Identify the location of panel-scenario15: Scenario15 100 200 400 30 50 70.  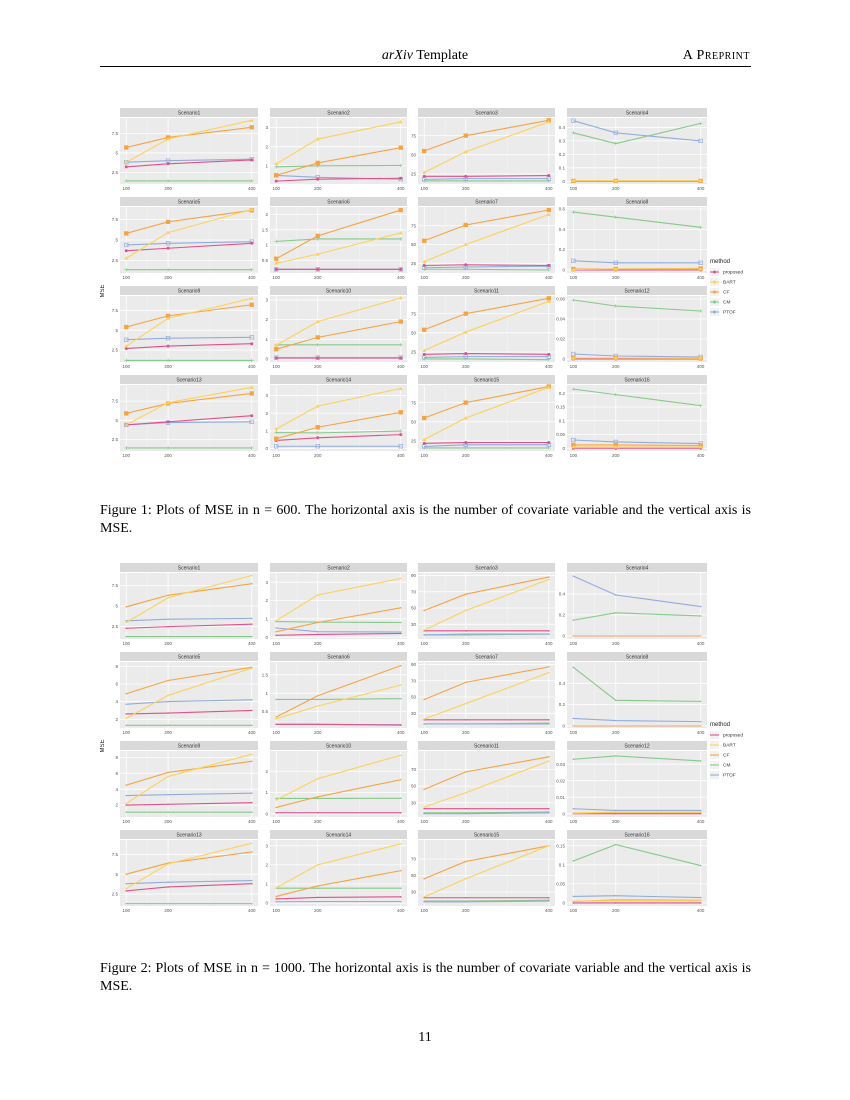
(483, 871).